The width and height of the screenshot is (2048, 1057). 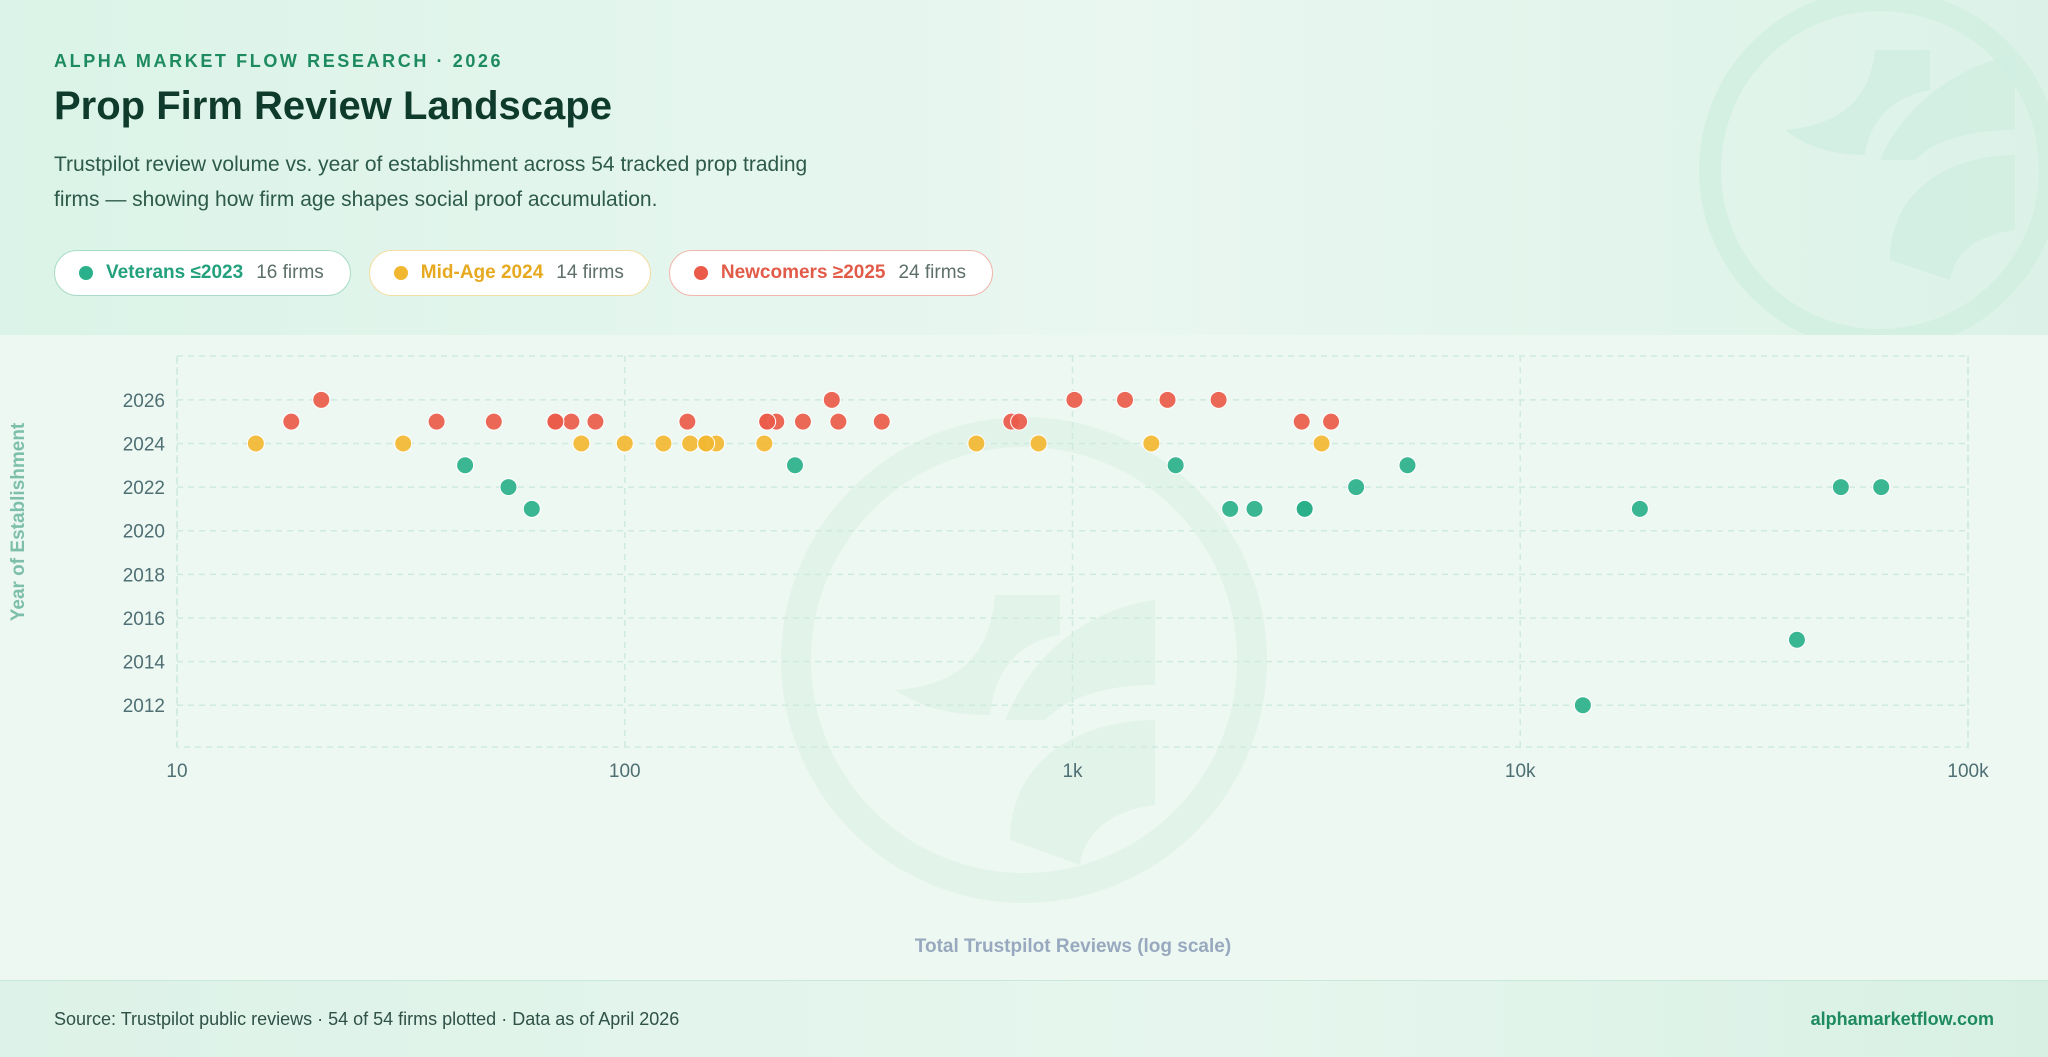 I want to click on legend-count: 14 firms, so click(x=590, y=272).